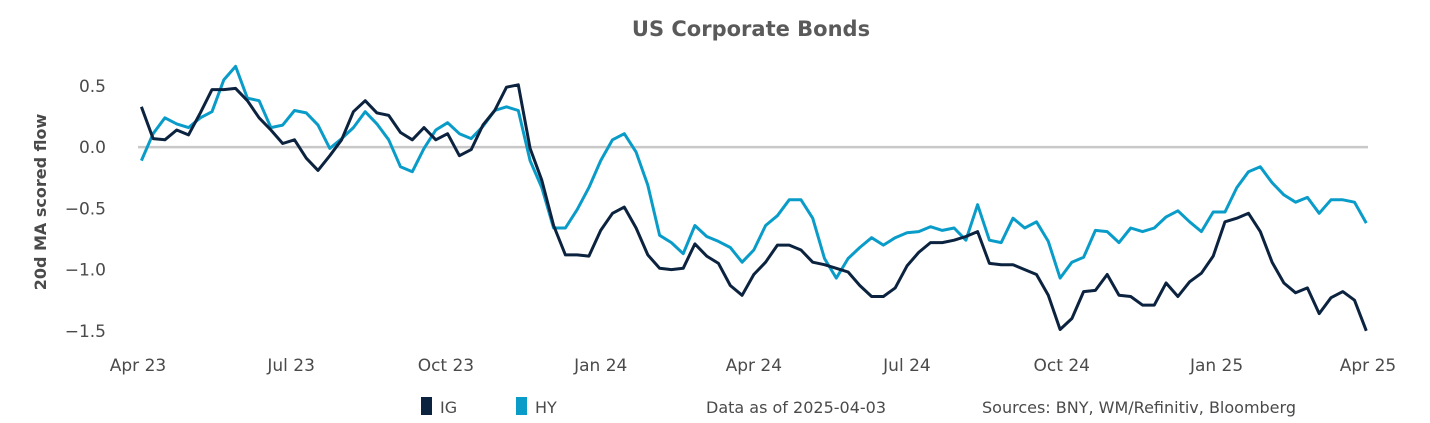  Describe the element at coordinates (906, 366) in the screenshot. I see `x-tick-label: Jul 24` at that location.